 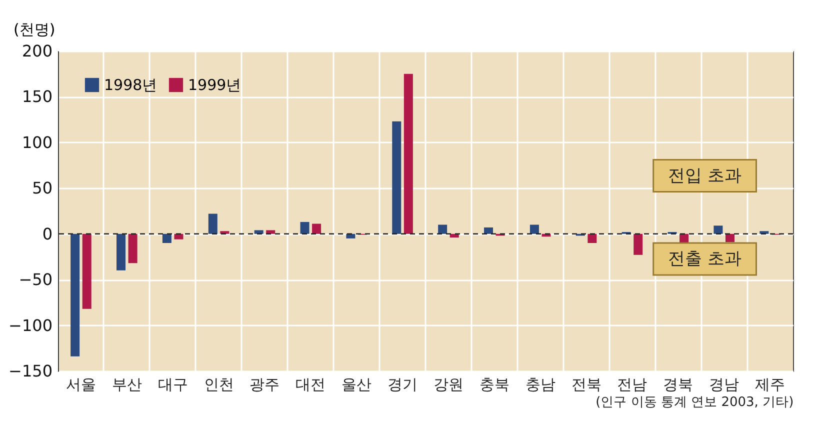 I want to click on x-tick-label: 인천, so click(x=219, y=385).